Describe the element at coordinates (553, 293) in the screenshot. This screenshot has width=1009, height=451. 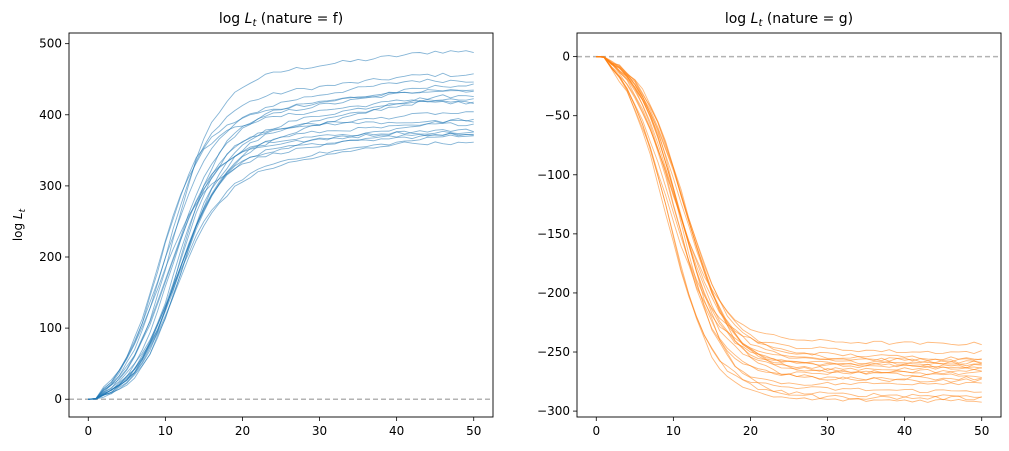
I see `y-tick-label: −200` at that location.